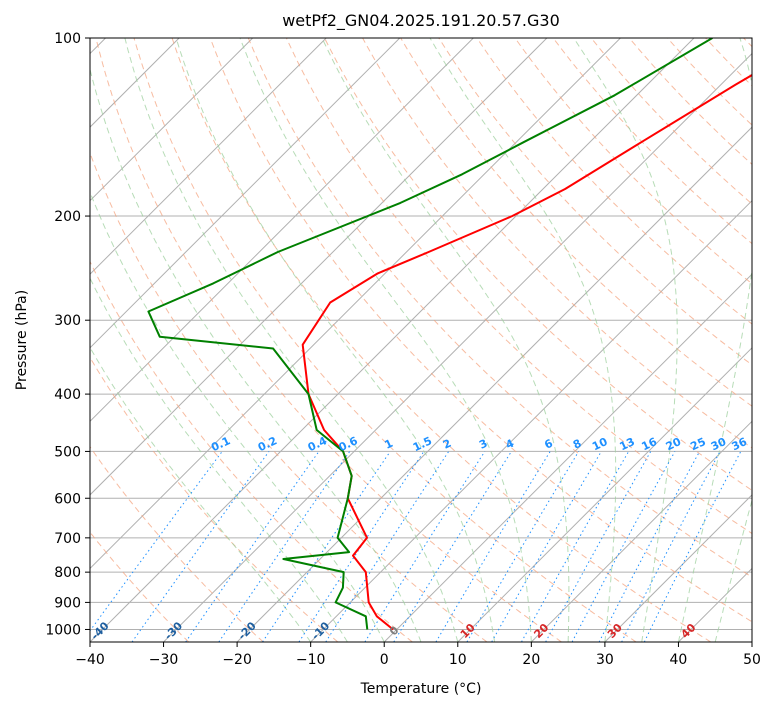  I want to click on mixing-ratio-label: 16, so click(650, 444).